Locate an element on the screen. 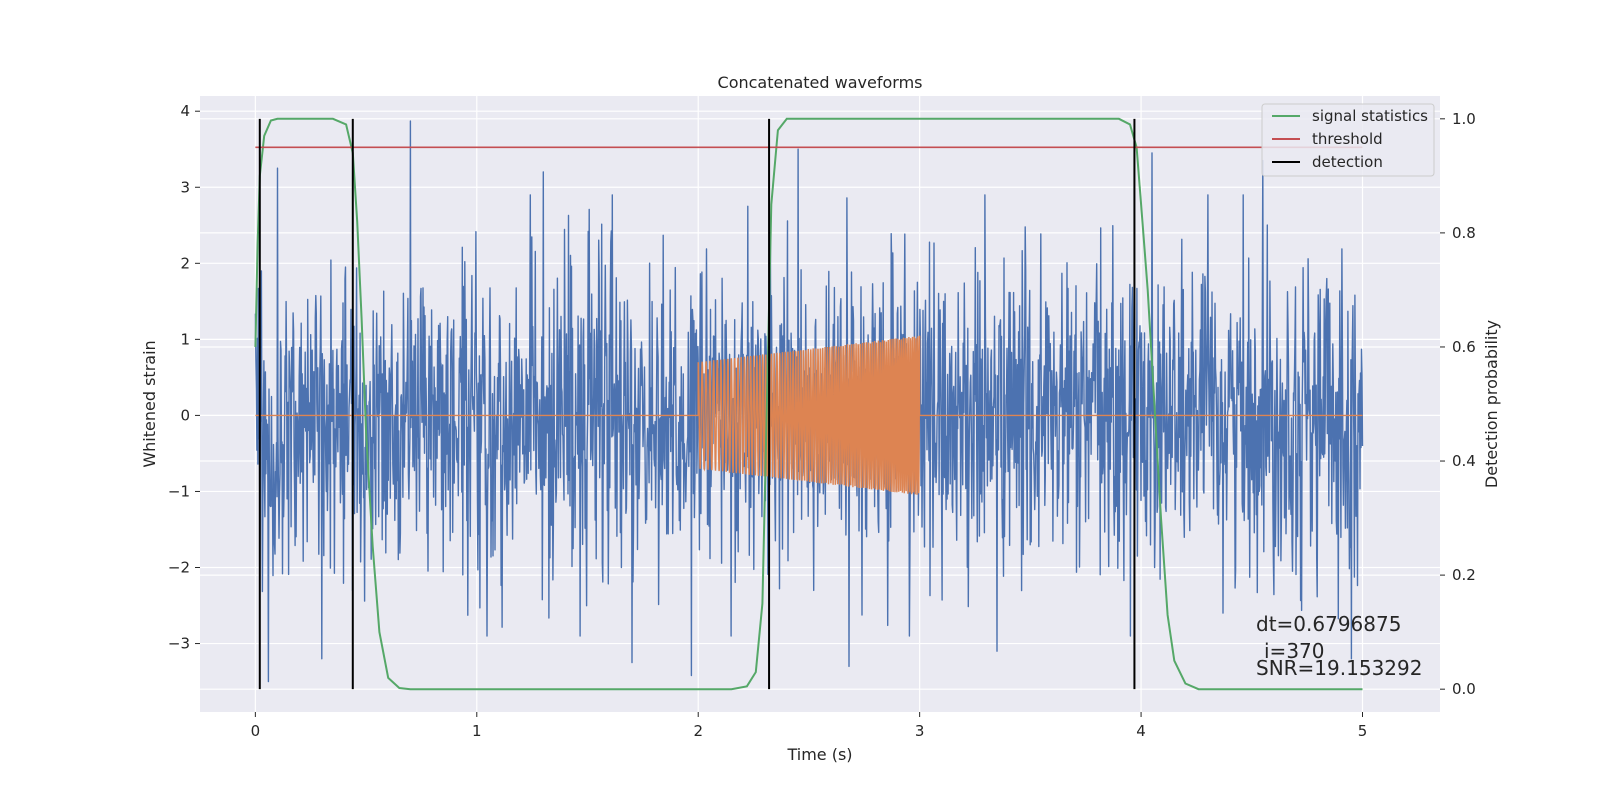 The image size is (1600, 800). series-chirp-line is located at coordinates (809, 415).